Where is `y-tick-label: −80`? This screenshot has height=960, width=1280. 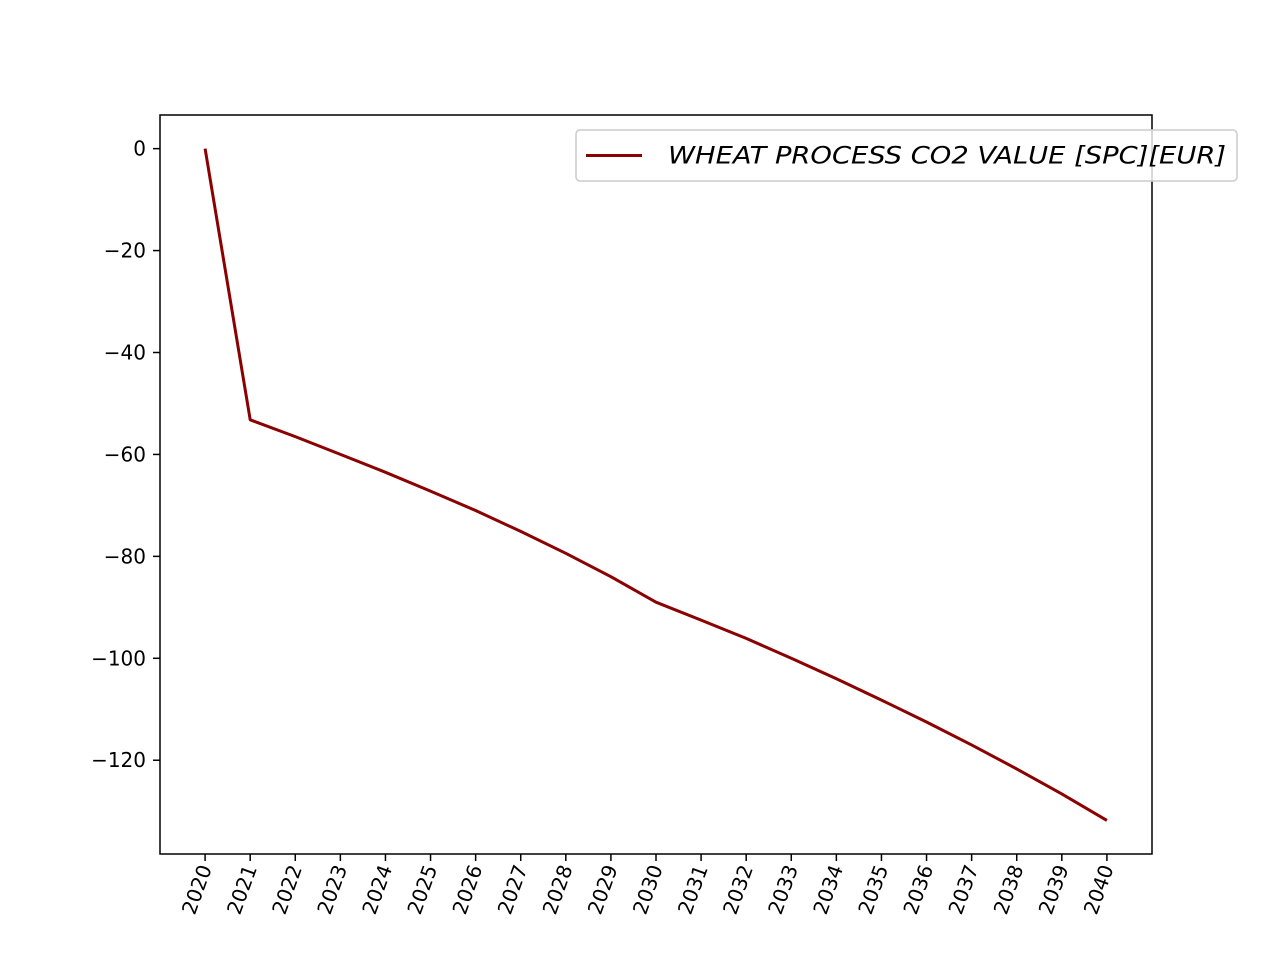 y-tick-label: −80 is located at coordinates (125, 556).